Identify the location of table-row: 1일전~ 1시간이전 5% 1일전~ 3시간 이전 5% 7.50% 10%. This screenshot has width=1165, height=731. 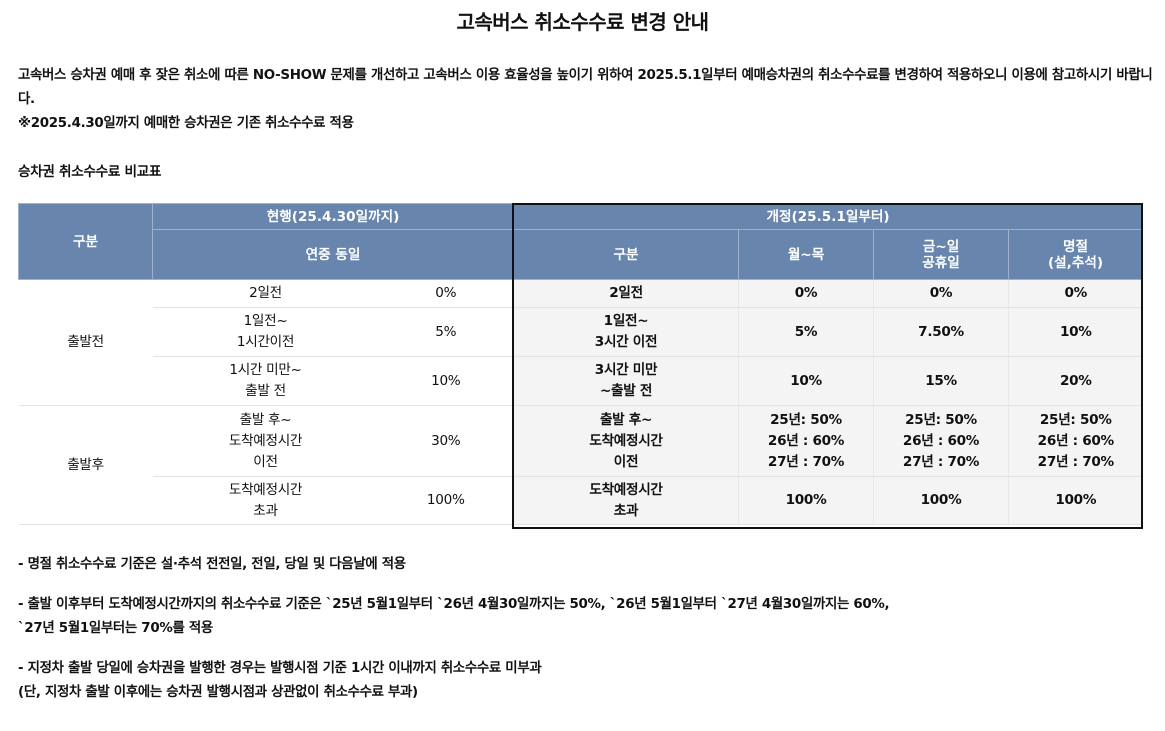
(581, 332).